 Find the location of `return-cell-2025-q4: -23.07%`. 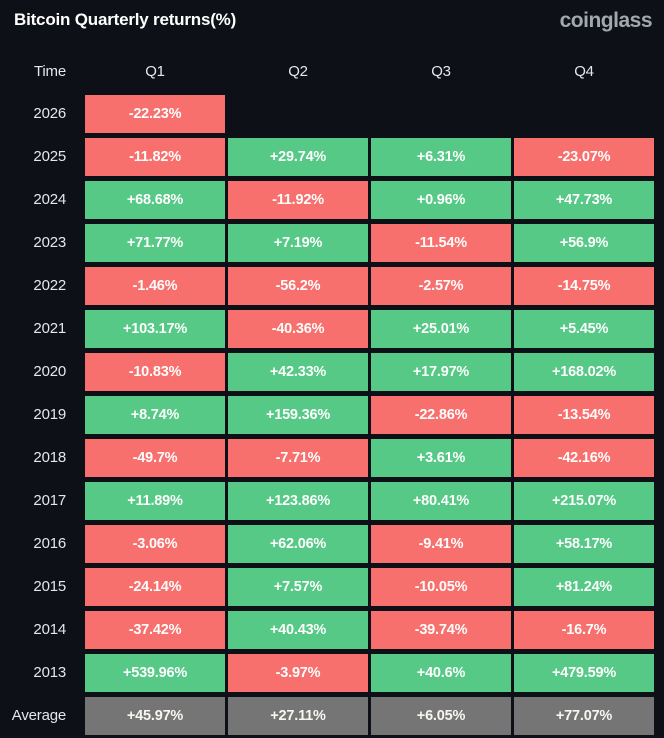

return-cell-2025-q4: -23.07% is located at coordinates (584, 157).